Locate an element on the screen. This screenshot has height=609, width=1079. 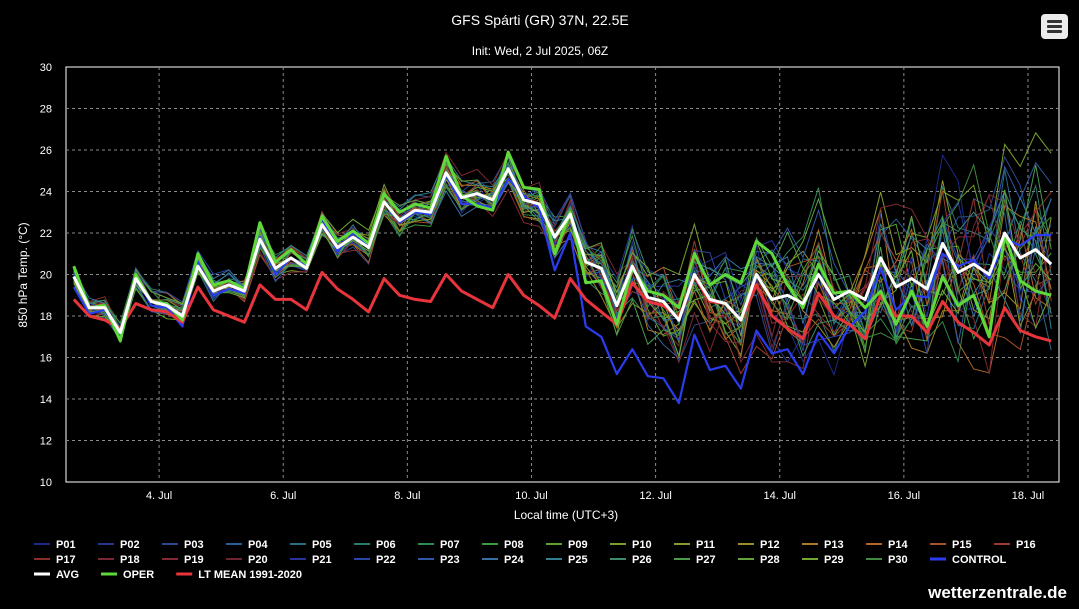
legend-item-p03: P03 is located at coordinates (183, 545).